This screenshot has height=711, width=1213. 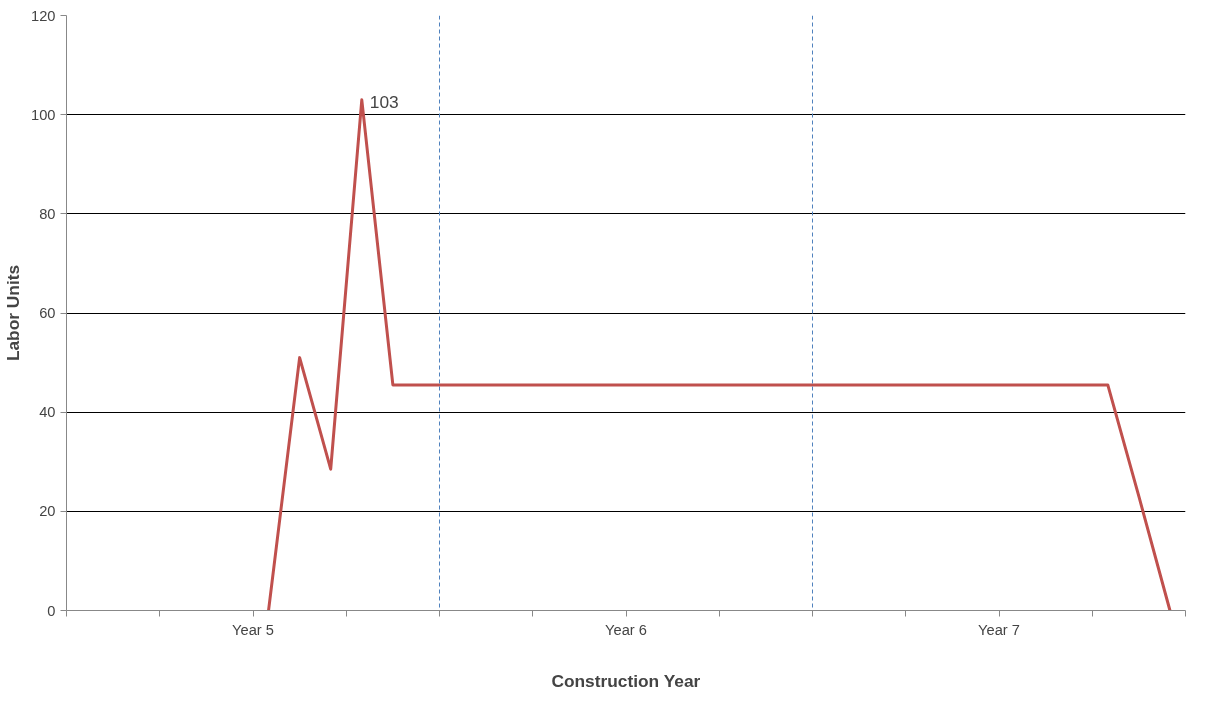 What do you see at coordinates (626, 629) in the screenshot?
I see `text: Year 6` at bounding box center [626, 629].